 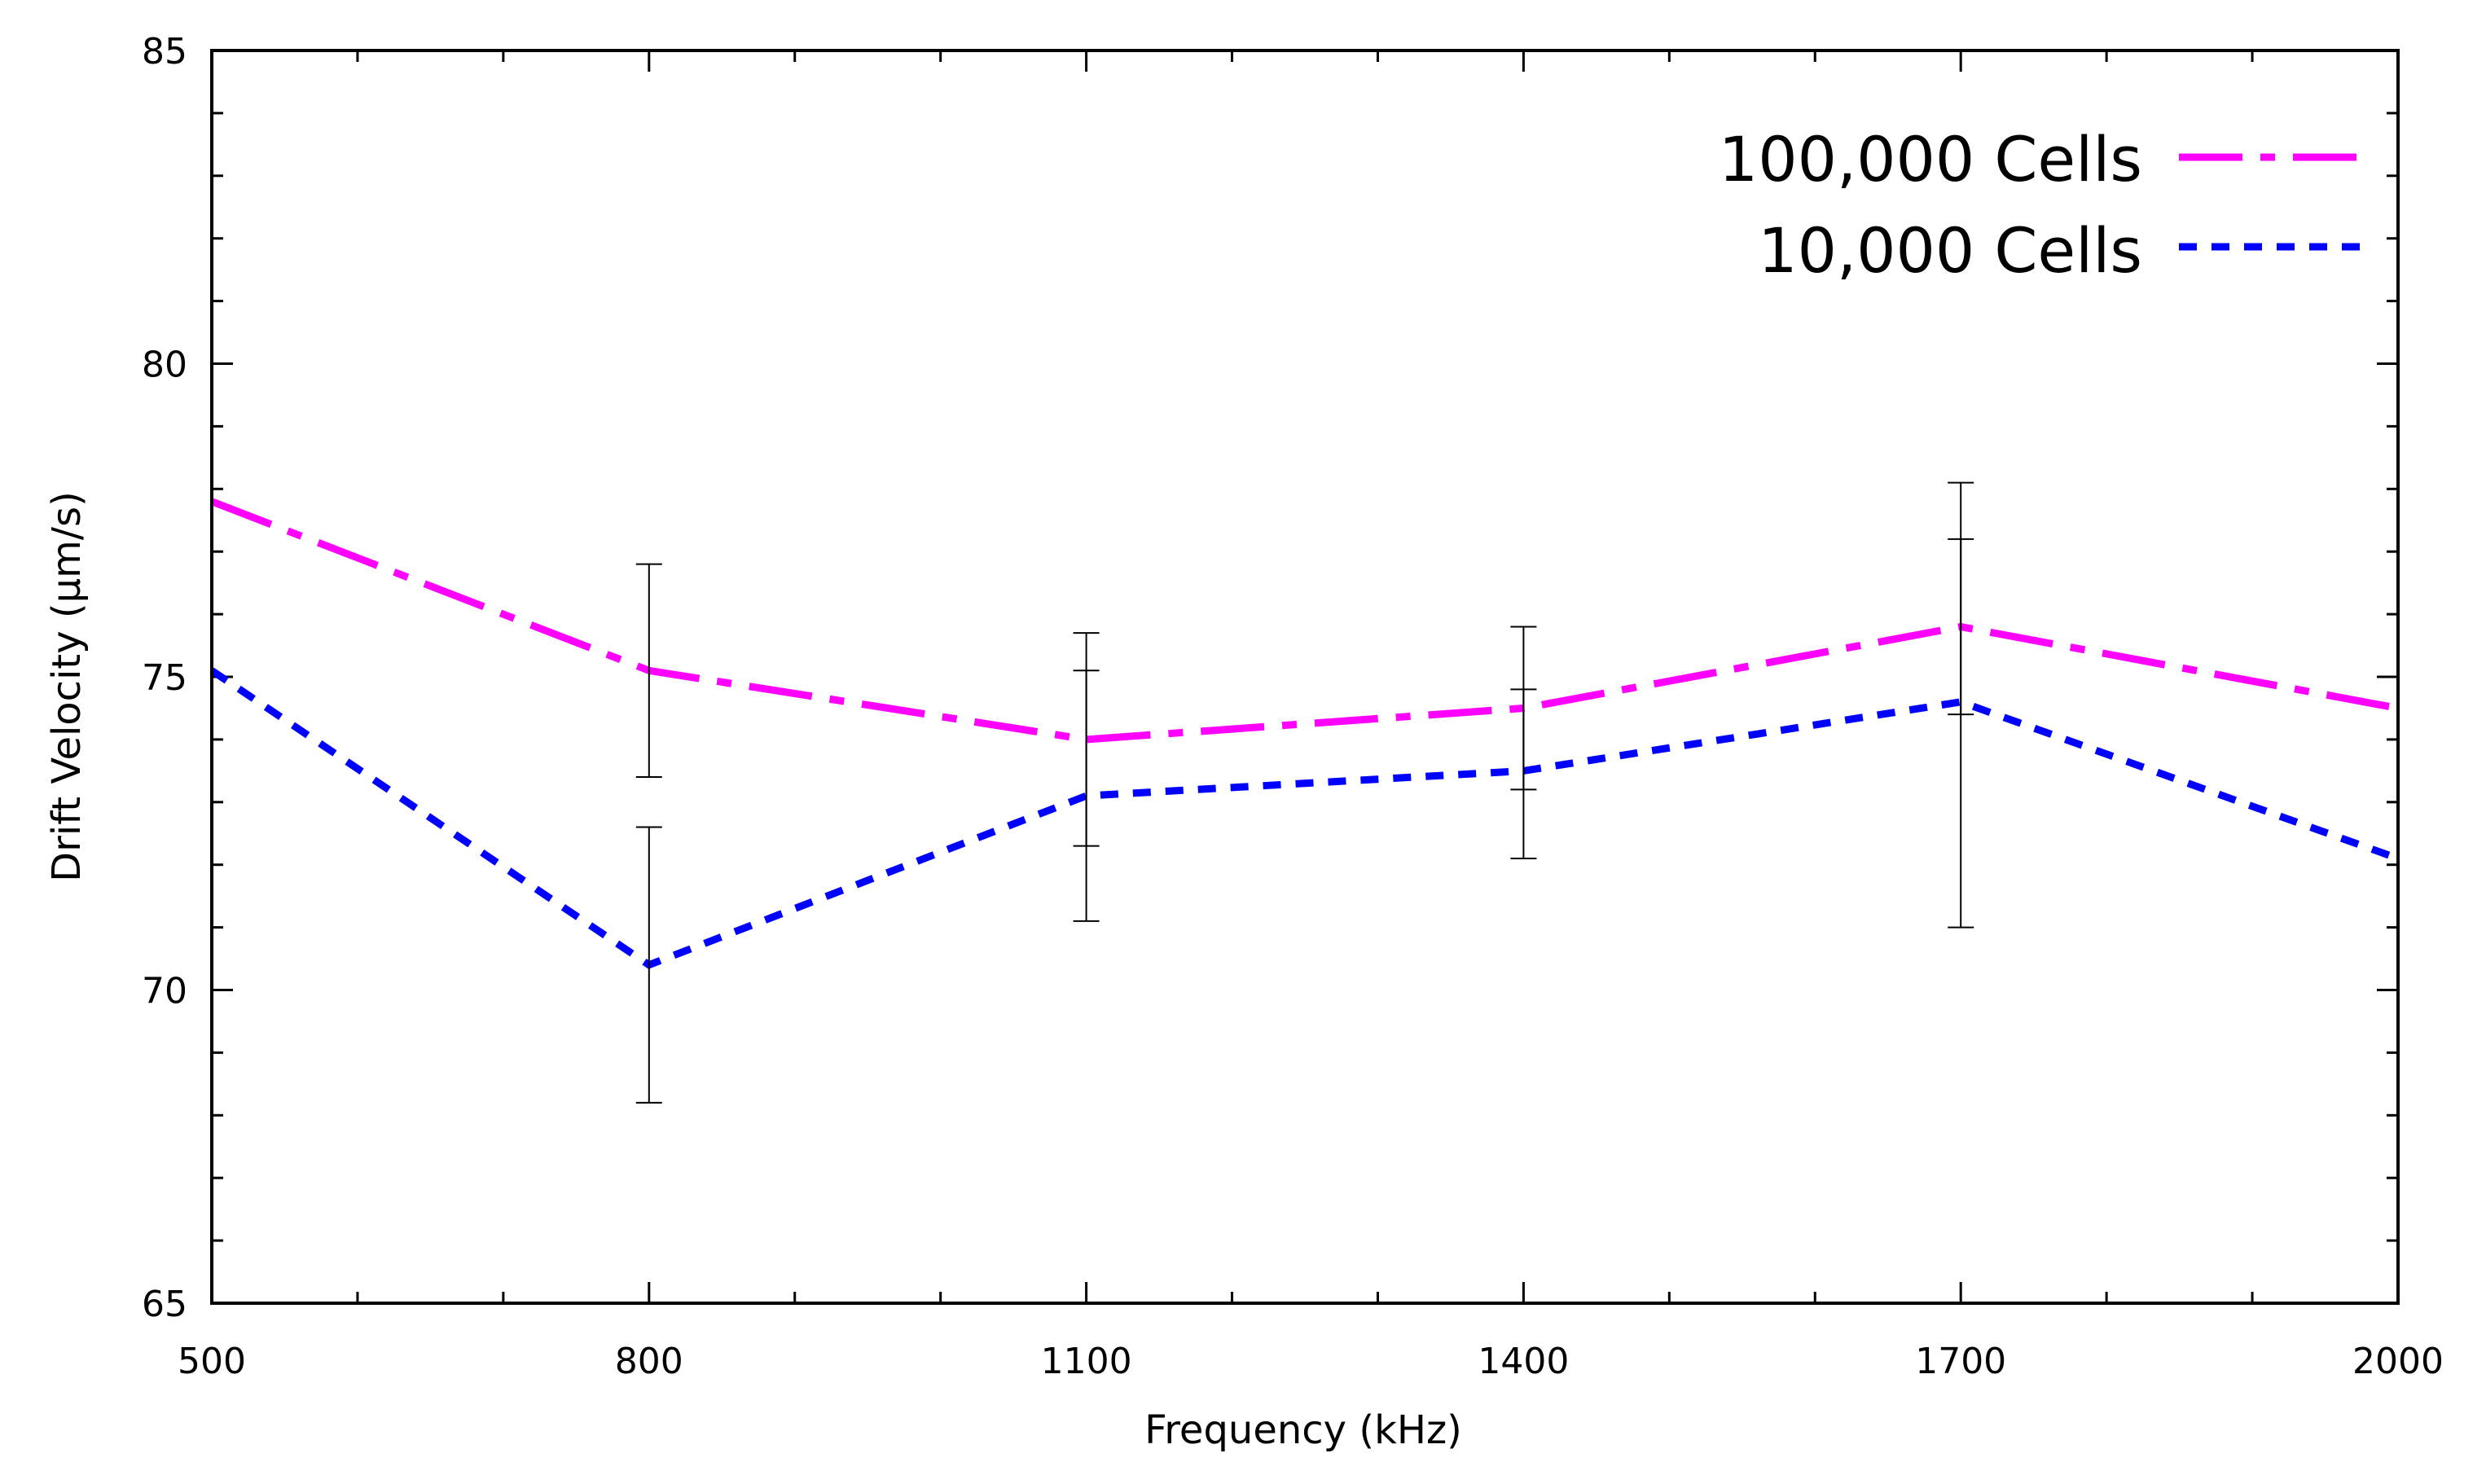 I want to click on y-tick-label-70: 70, so click(x=164, y=991).